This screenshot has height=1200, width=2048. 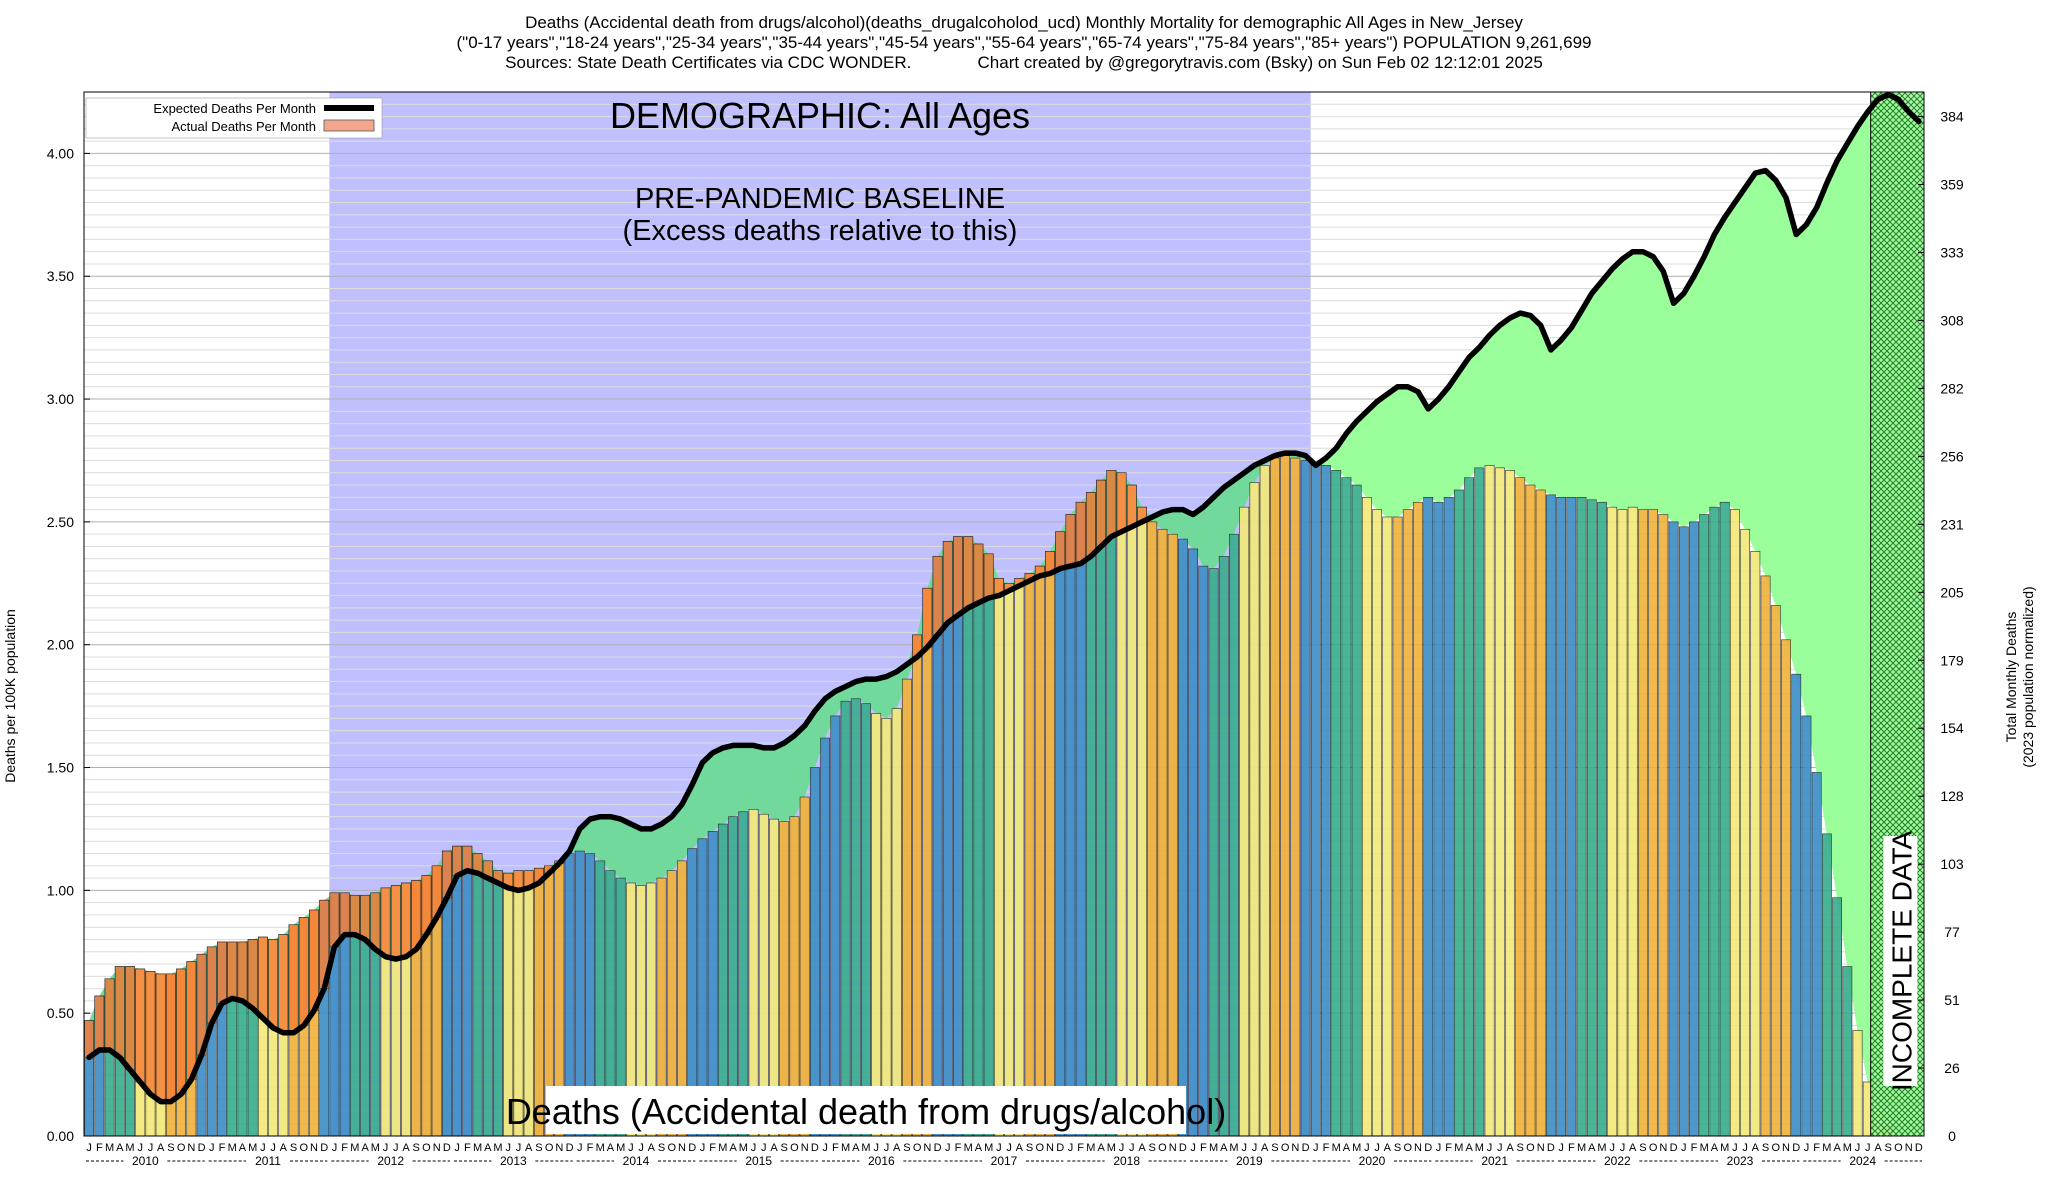 I want to click on year-label: 2010, so click(x=145, y=1161).